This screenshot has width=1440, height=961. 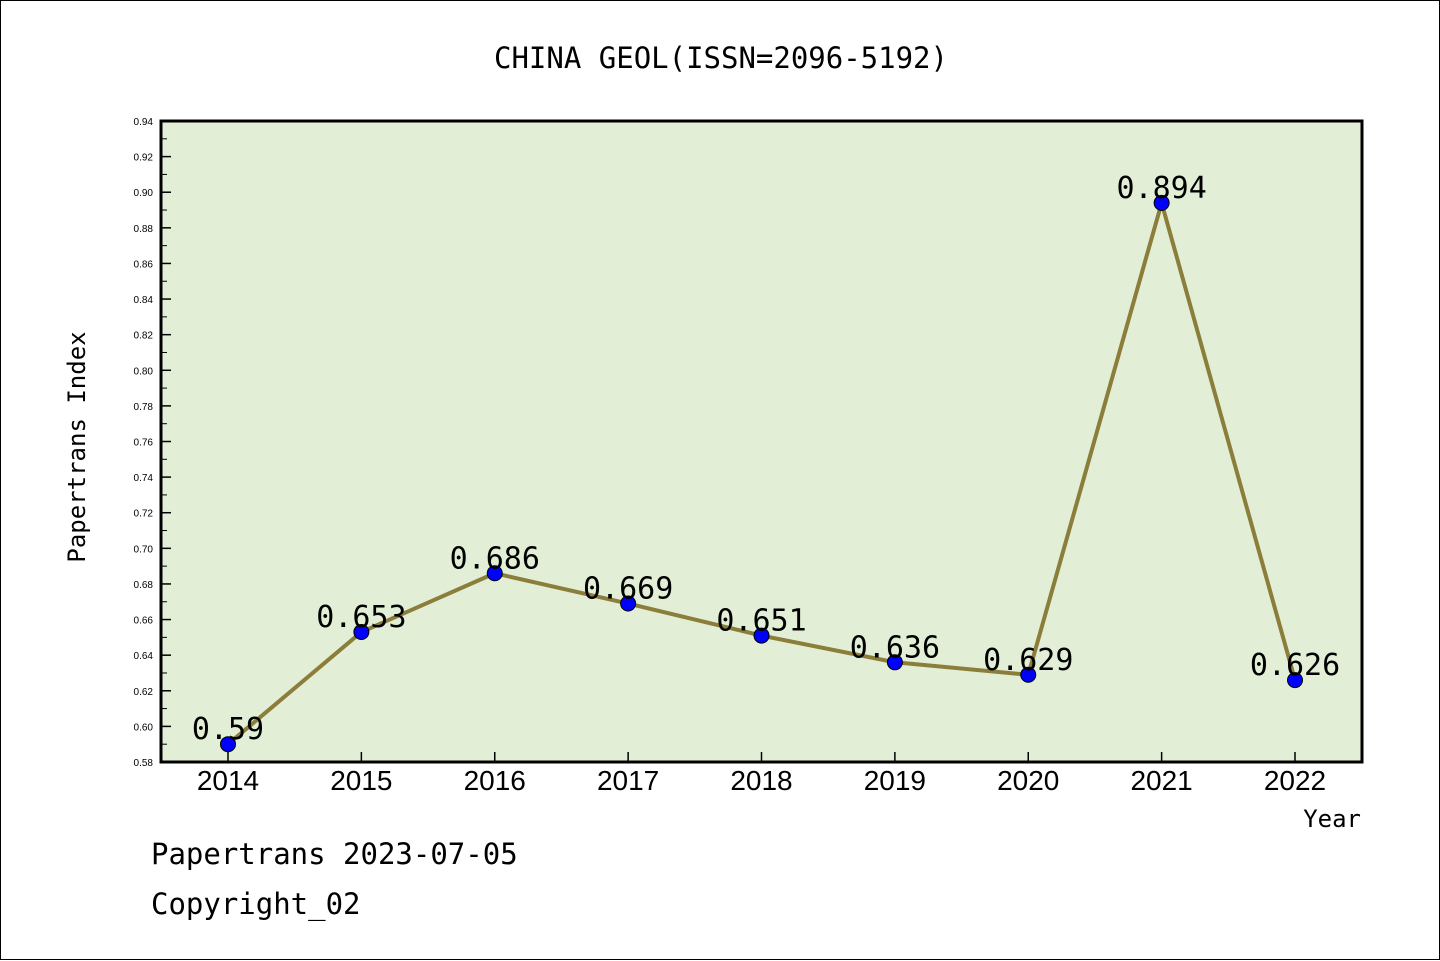 What do you see at coordinates (144, 300) in the screenshot?
I see `y-tick-label: 0.84` at bounding box center [144, 300].